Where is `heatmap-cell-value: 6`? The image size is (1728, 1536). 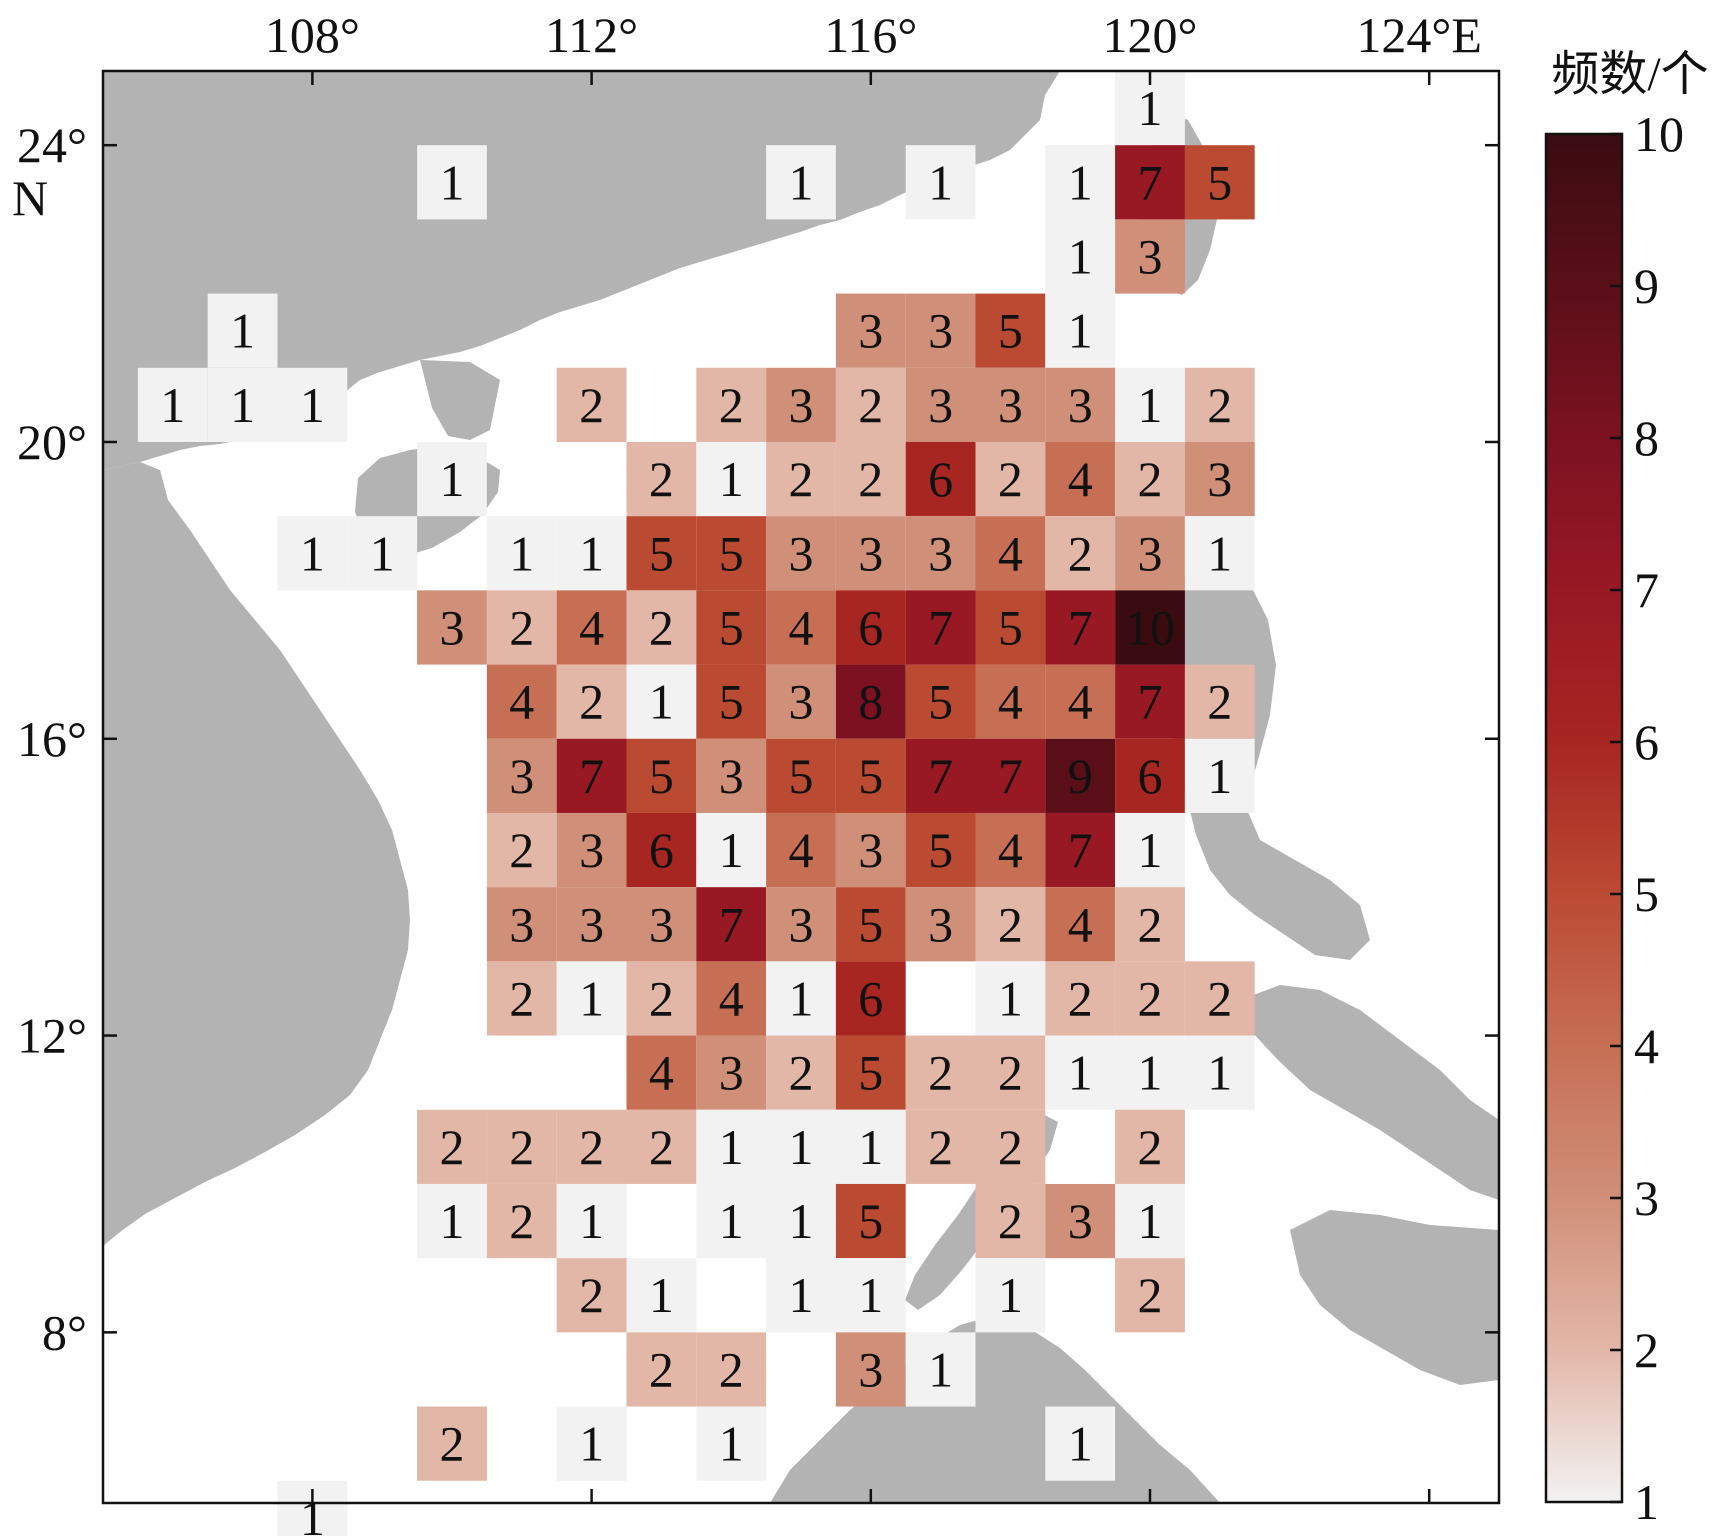
heatmap-cell-value: 6 is located at coordinates (870, 627).